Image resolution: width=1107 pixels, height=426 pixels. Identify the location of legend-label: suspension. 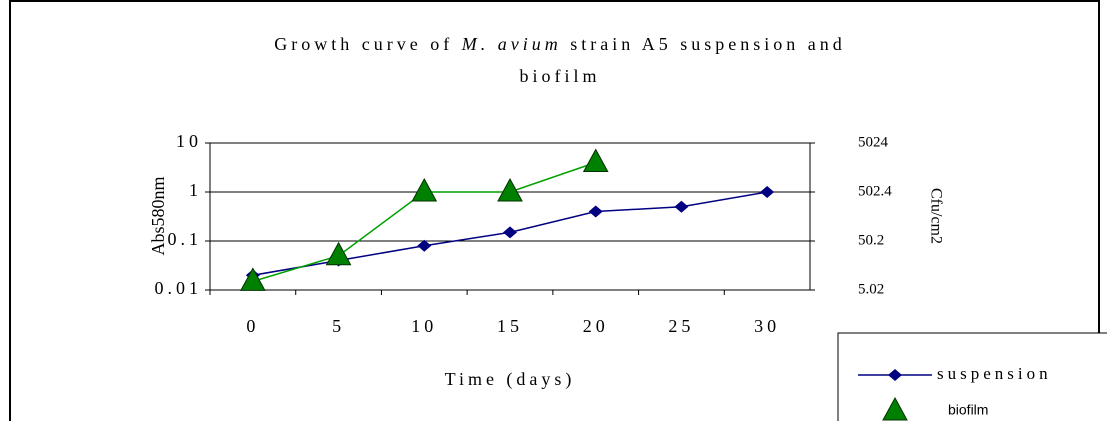
(994, 373).